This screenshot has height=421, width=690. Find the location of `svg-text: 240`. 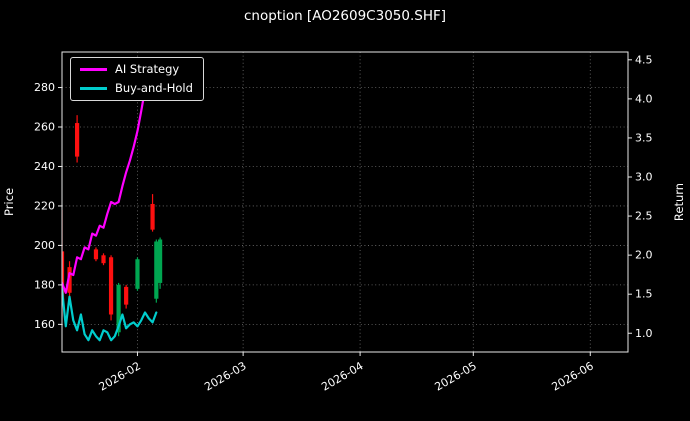

svg-text: 240 is located at coordinates (44, 166).